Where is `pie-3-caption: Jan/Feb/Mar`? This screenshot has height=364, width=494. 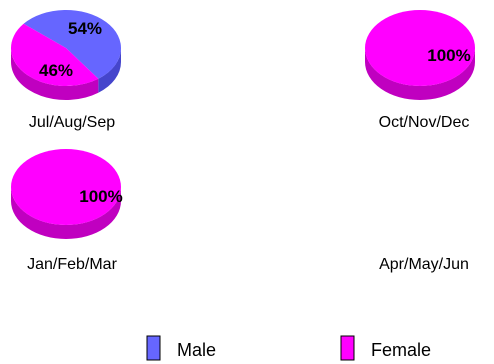
pie-3-caption: Jan/Feb/Mar is located at coordinates (72, 264).